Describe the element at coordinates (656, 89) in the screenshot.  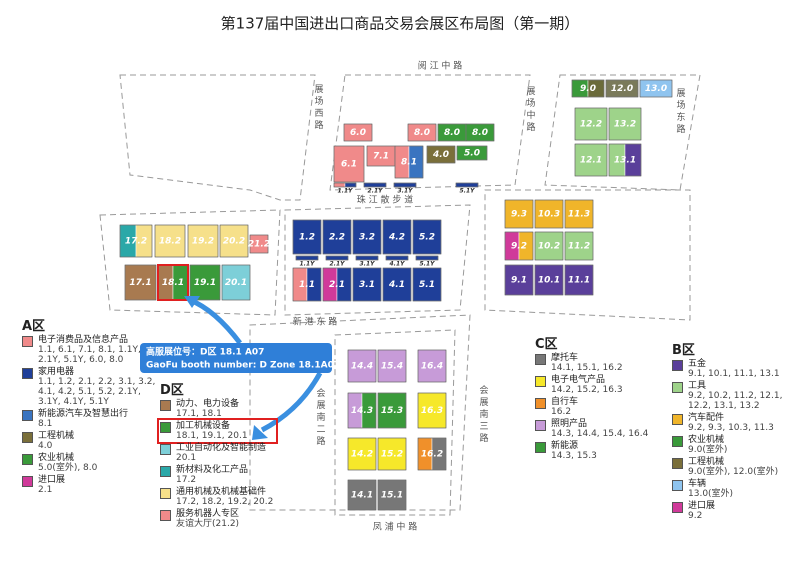
I see `booth-label: 13.0` at that location.